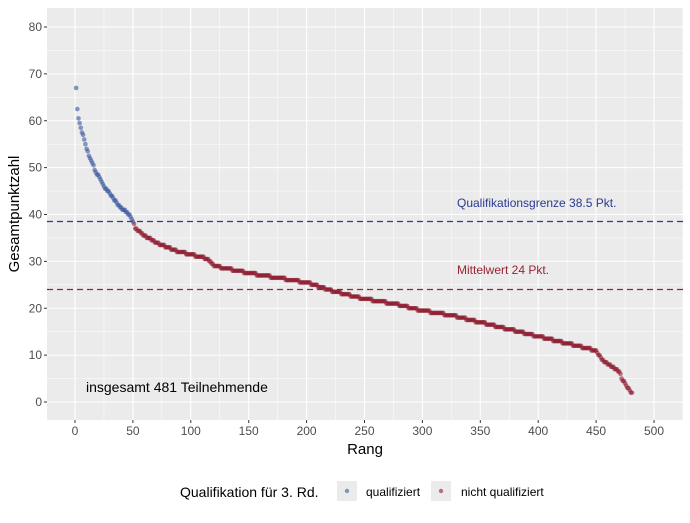  I want to click on x-tick-label: 0, so click(75, 431).